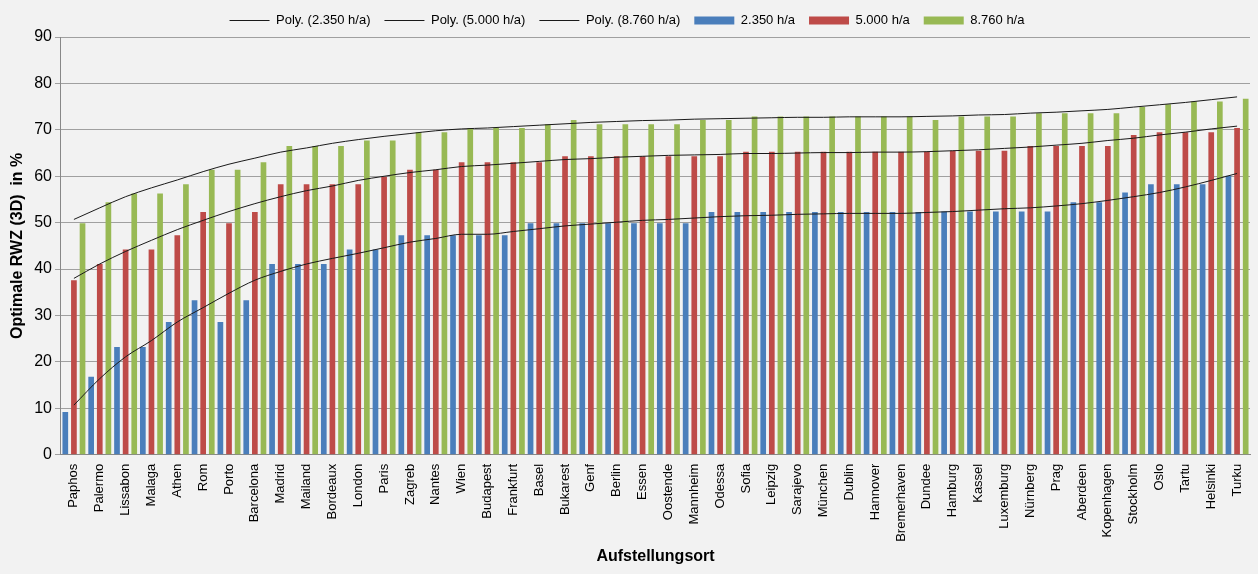 The width and height of the screenshot is (1258, 574). I want to click on y-tick-label: 40, so click(43, 268).